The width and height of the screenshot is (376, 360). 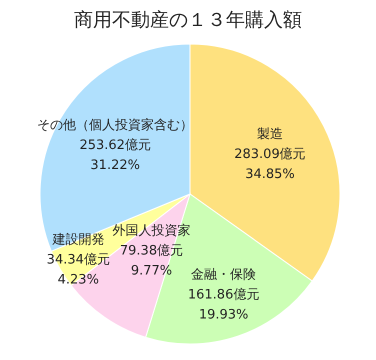 What do you see at coordinates (224, 294) in the screenshot?
I see `data-label: 161.86億元` at bounding box center [224, 294].